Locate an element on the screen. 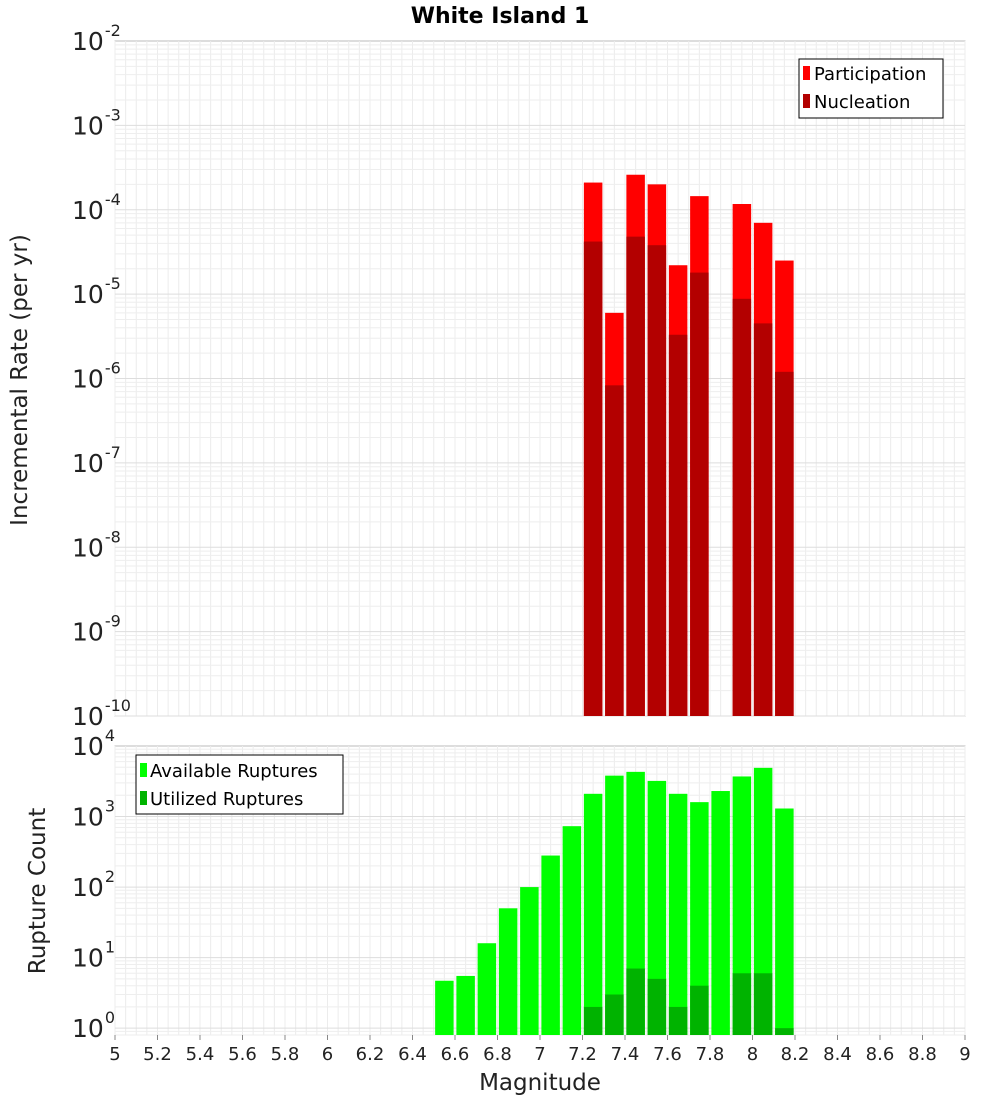 The width and height of the screenshot is (1000, 1100). x-tick-label: 8 is located at coordinates (752, 1054).